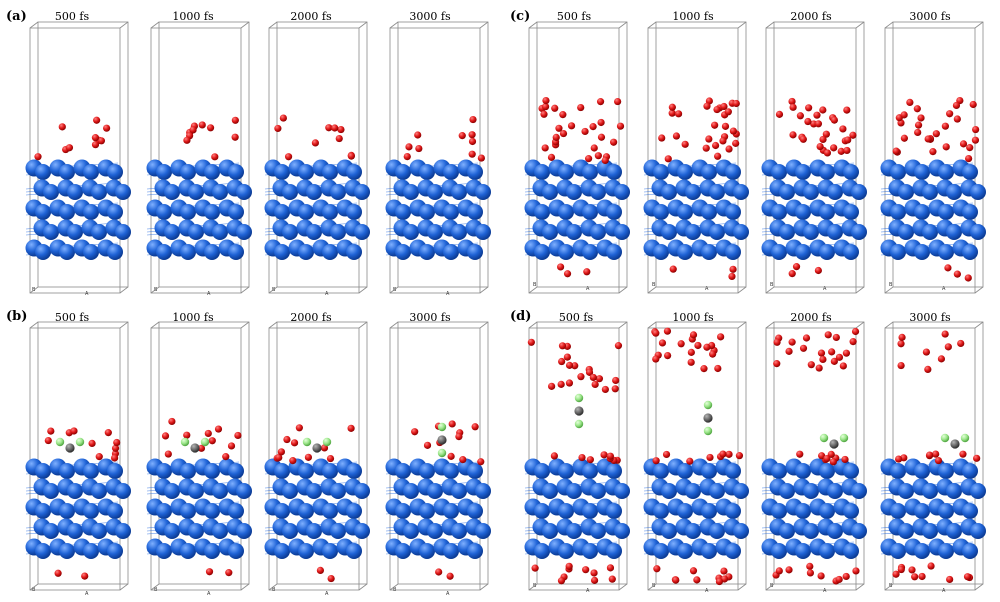  I want to click on panel-label-c: (c), so click(520, 16).